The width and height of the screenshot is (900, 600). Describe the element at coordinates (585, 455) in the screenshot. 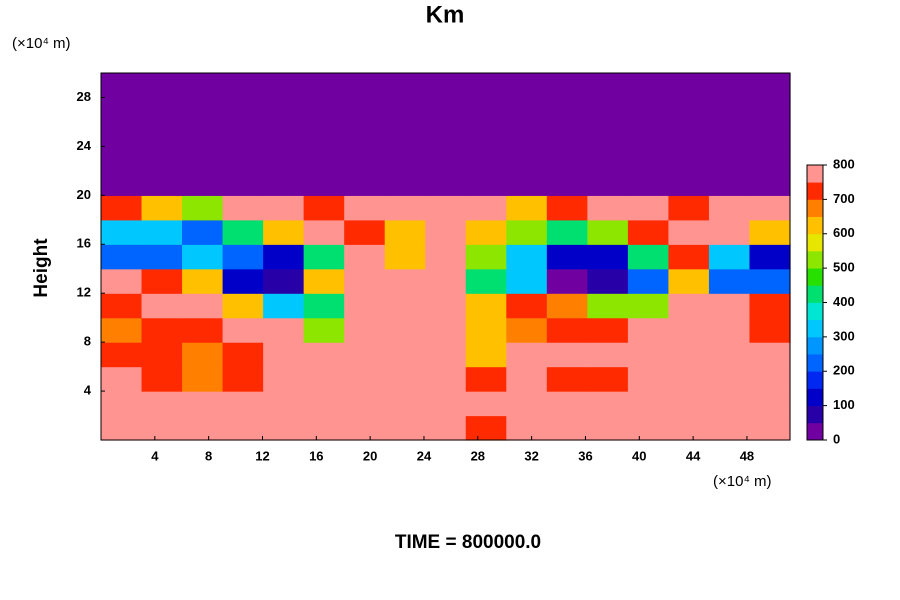

I see `x-tick-label: 36` at that location.